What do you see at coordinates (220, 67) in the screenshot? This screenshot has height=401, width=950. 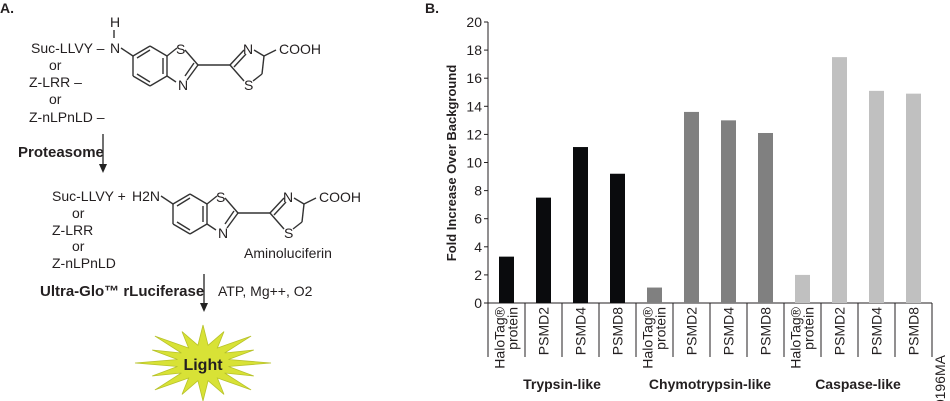 I see `luciferin-substrate-structure: S N N S COOH` at bounding box center [220, 67].